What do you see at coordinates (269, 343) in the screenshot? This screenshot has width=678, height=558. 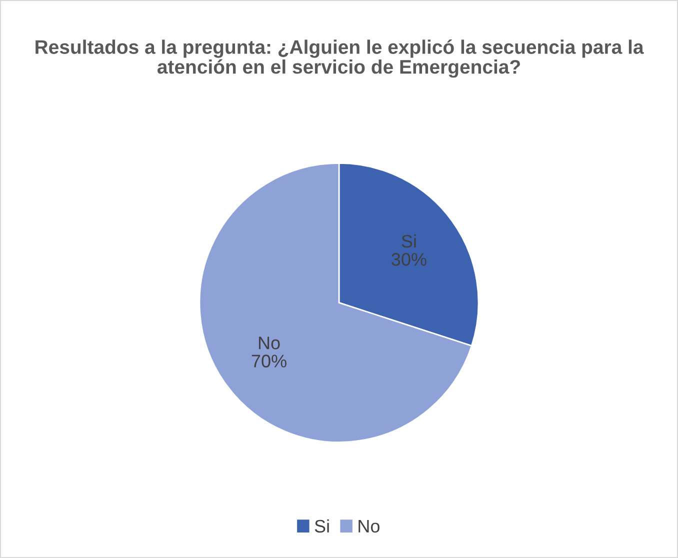 I see `slice-label: No` at bounding box center [269, 343].